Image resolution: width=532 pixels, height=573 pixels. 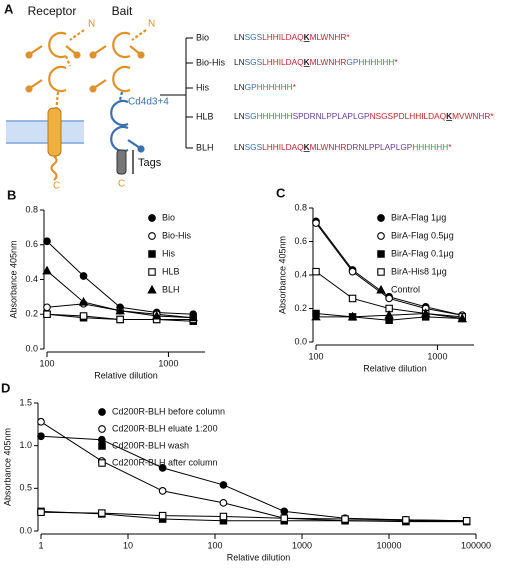 What do you see at coordinates (422, 253) in the screenshot?
I see `legend-label: BirA-Flag 0.1μg` at bounding box center [422, 253].